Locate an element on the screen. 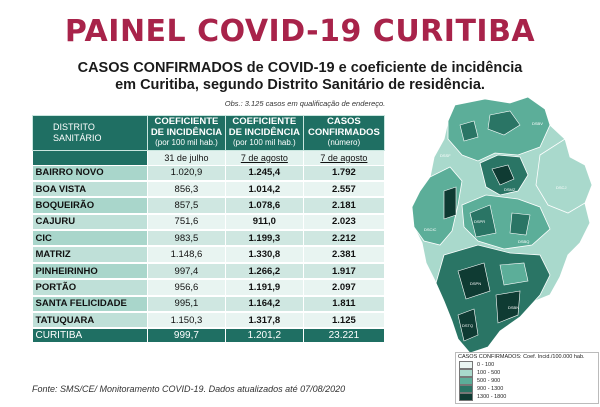  legend-item: 100 - 500 is located at coordinates (527, 373).